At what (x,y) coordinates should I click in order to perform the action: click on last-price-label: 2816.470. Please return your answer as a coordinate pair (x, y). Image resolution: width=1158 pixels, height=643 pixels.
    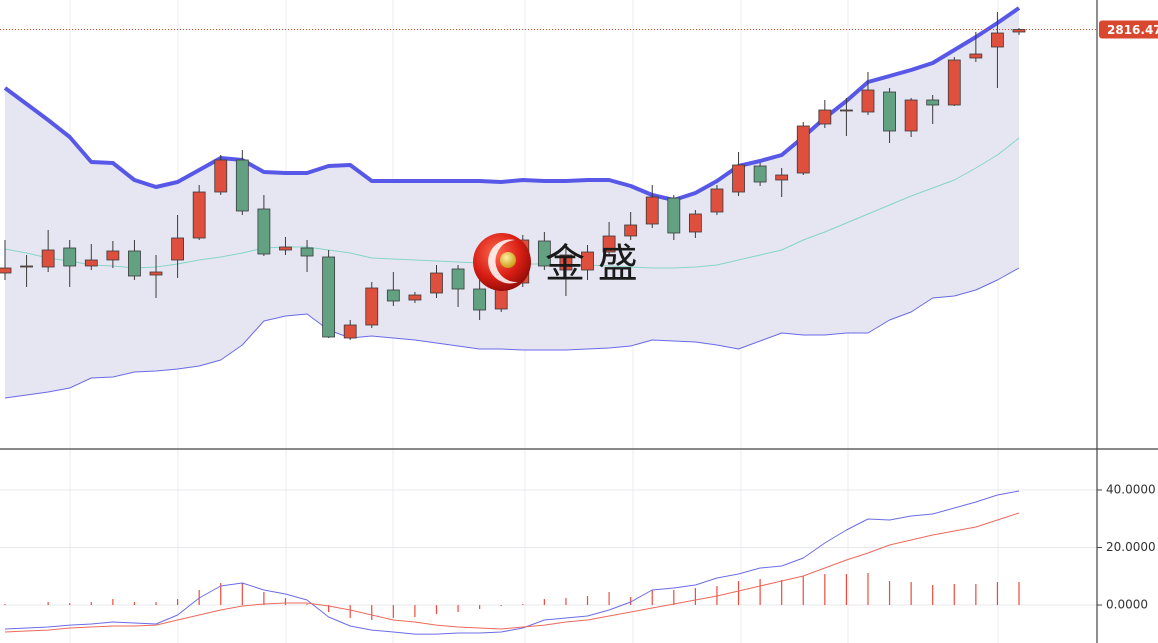
    Looking at the image, I should click on (1132, 30).